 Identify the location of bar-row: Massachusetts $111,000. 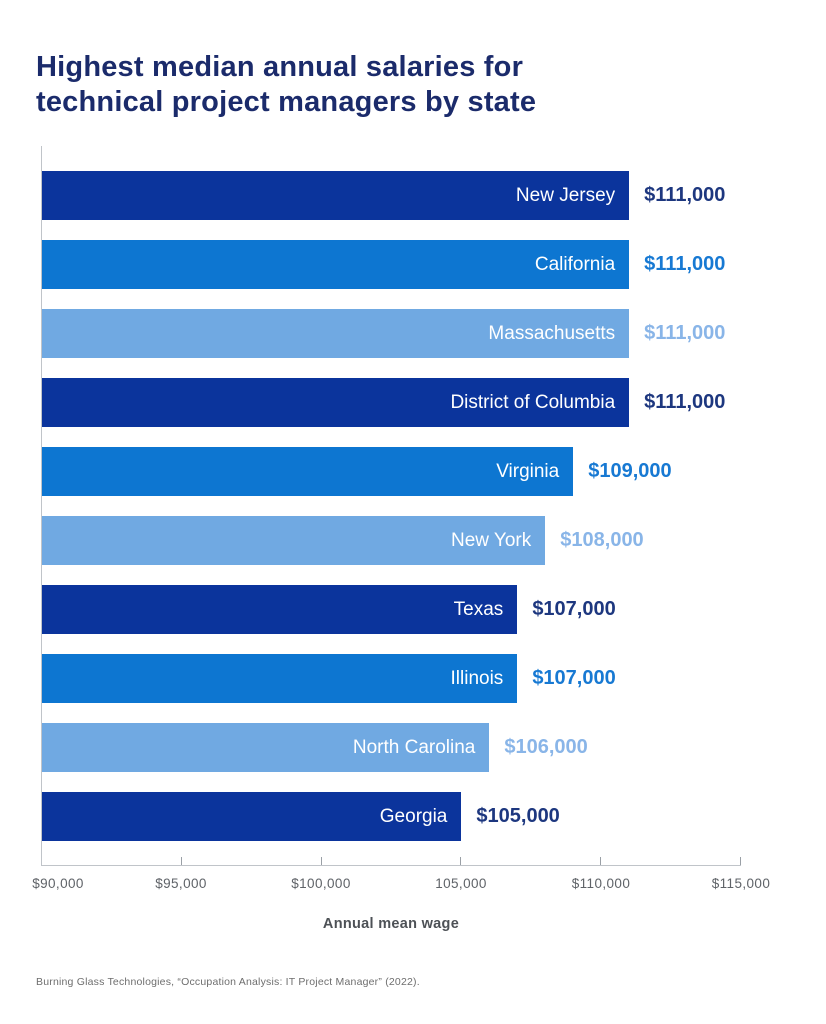
(391, 333).